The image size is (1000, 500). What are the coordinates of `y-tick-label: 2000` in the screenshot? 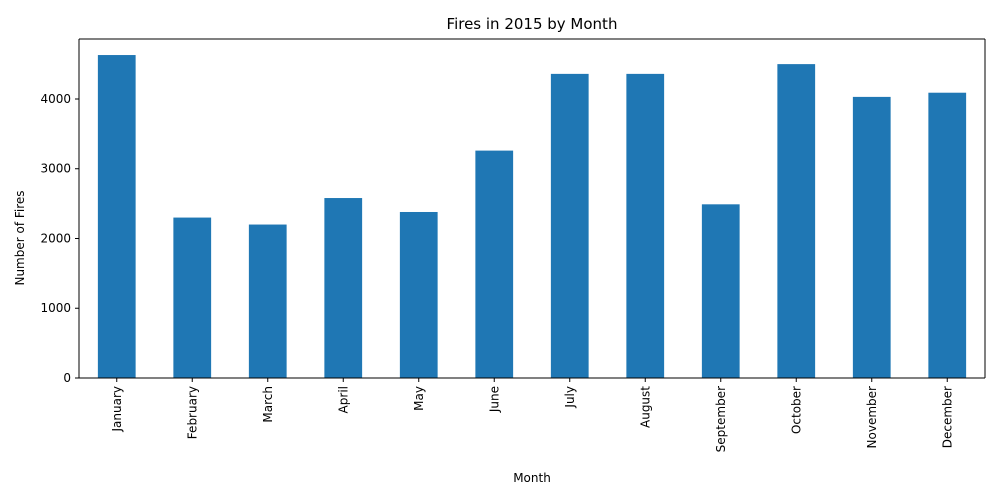 It's located at (55, 238).